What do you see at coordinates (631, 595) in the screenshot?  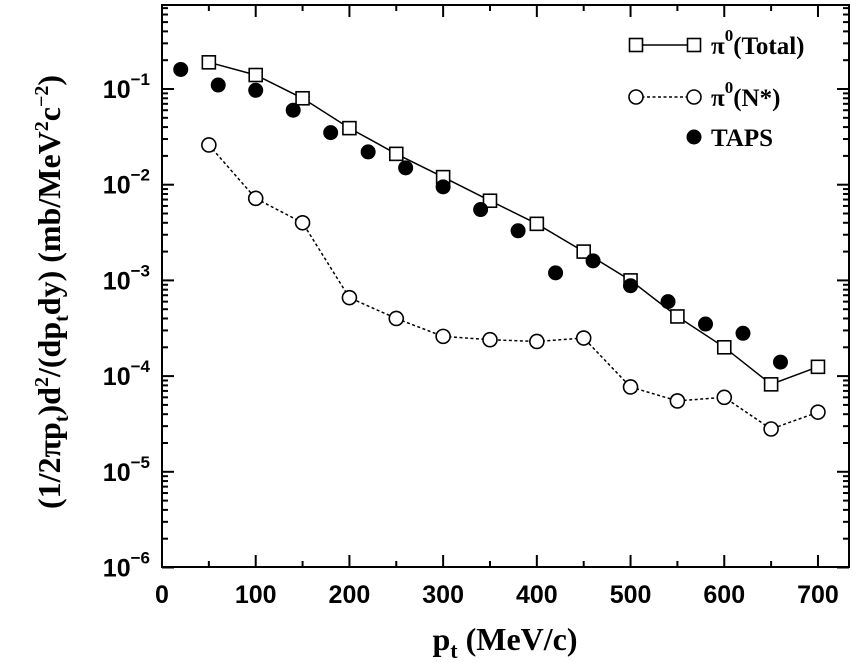 I see `x-tick-label: 500` at bounding box center [631, 595].